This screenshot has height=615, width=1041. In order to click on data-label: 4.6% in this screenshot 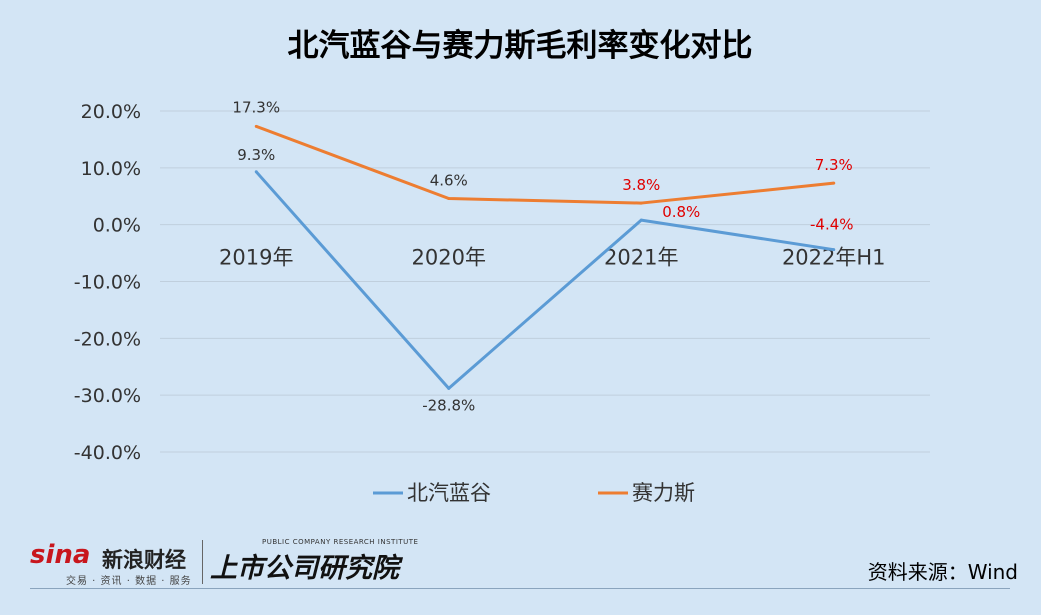, I will do `click(449, 181)`.